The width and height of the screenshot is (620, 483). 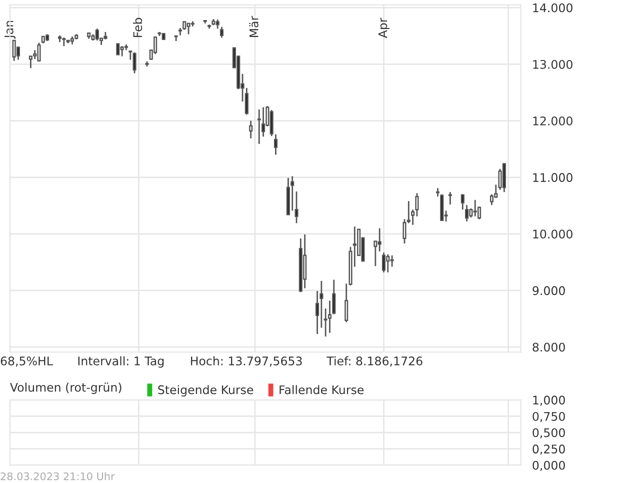 I want to click on text: 28.03.2023 21:10 Uhr, so click(x=57, y=476).